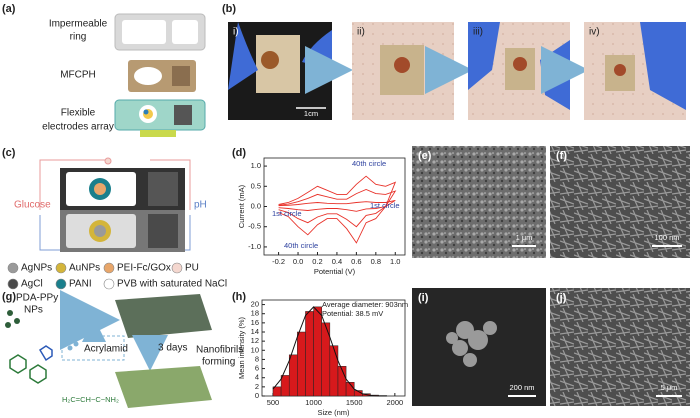 This screenshot has width=700, height=418. Describe the element at coordinates (255, 331) in the screenshot. I see `y-tick-label: 14` at that location.